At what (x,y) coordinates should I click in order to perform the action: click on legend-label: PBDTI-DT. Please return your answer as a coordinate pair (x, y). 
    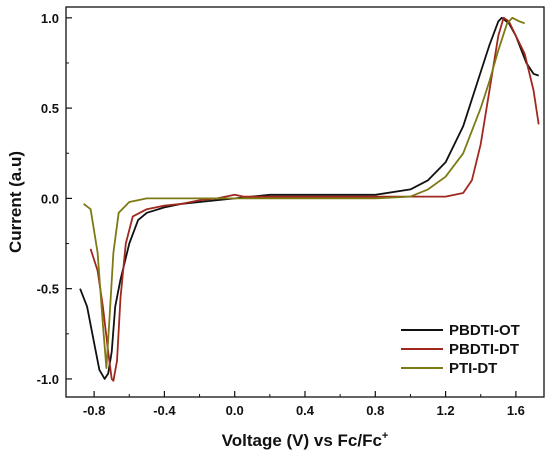
    Looking at the image, I should click on (484, 349).